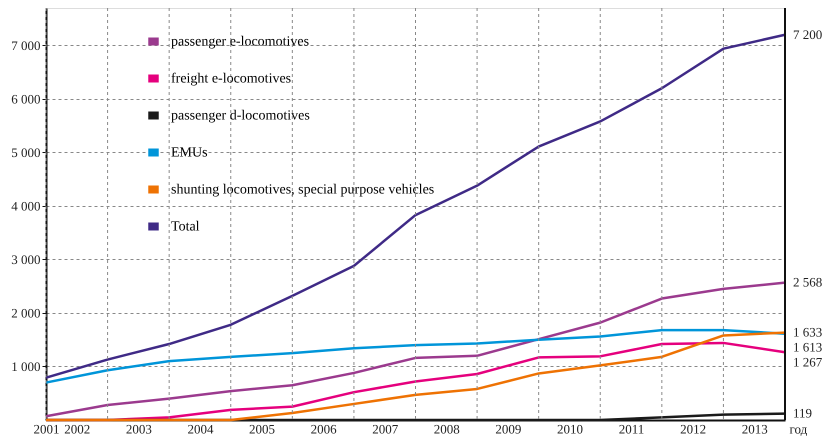 Image resolution: width=824 pixels, height=439 pixels. I want to click on x-tick-label: 2008, so click(447, 429).